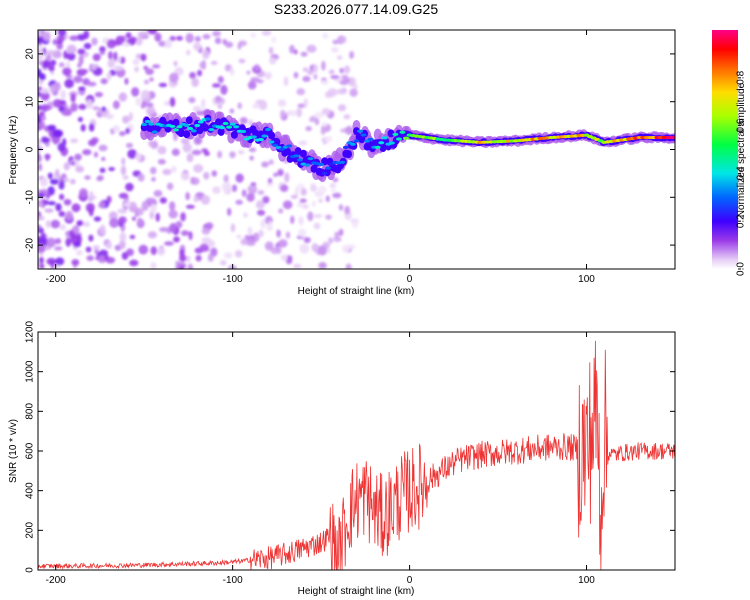  I want to click on colorbar-gradient, so click(725, 149).